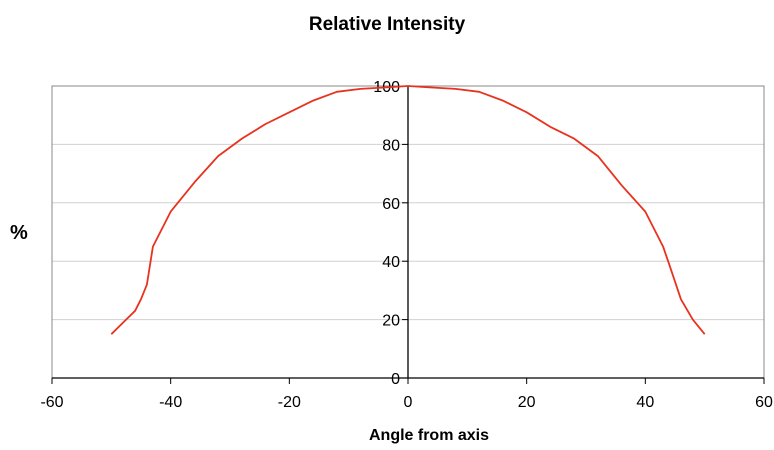  What do you see at coordinates (387, 24) in the screenshot?
I see `chart-title: Relative Intensity` at bounding box center [387, 24].